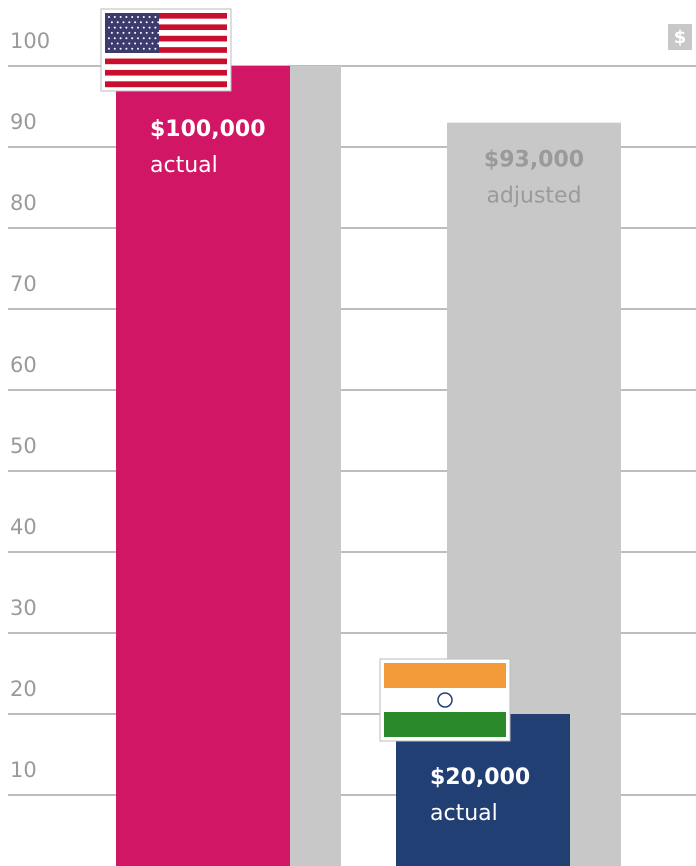  I want to click on y-tick-label: 60, so click(23, 365).